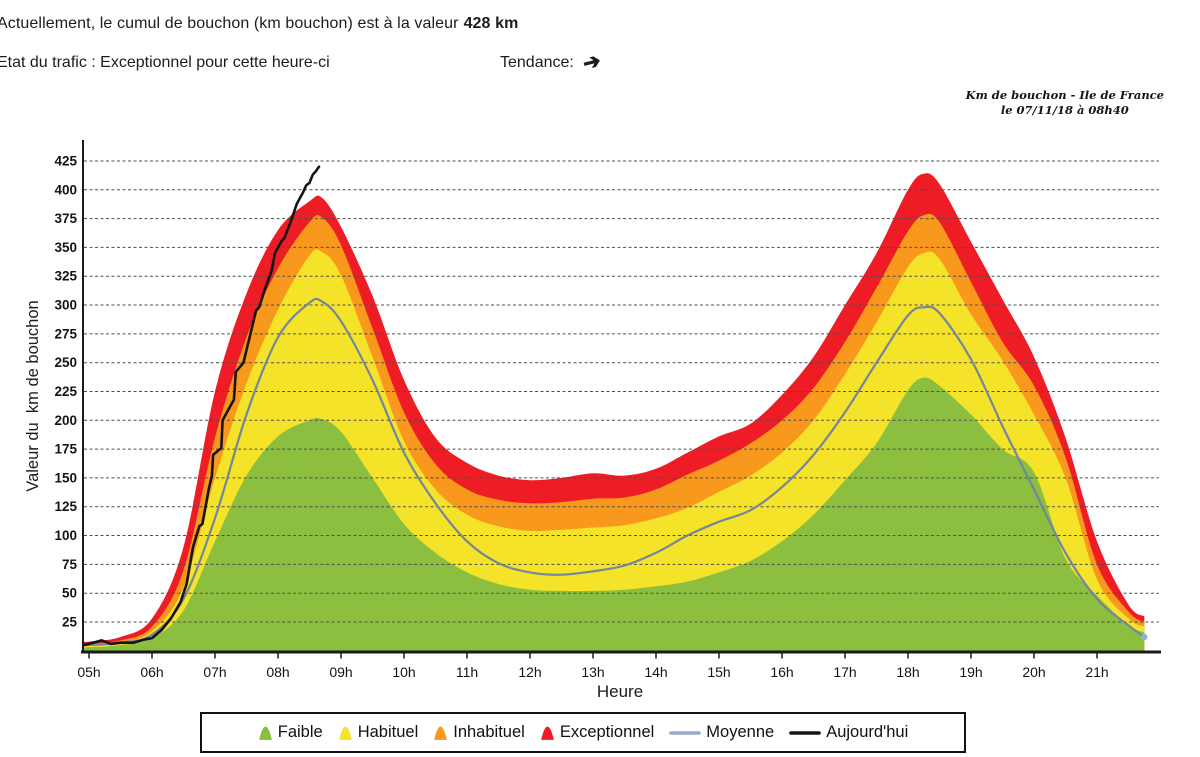  What do you see at coordinates (781, 672) in the screenshot?
I see `x-tick-label: 16h` at bounding box center [781, 672].